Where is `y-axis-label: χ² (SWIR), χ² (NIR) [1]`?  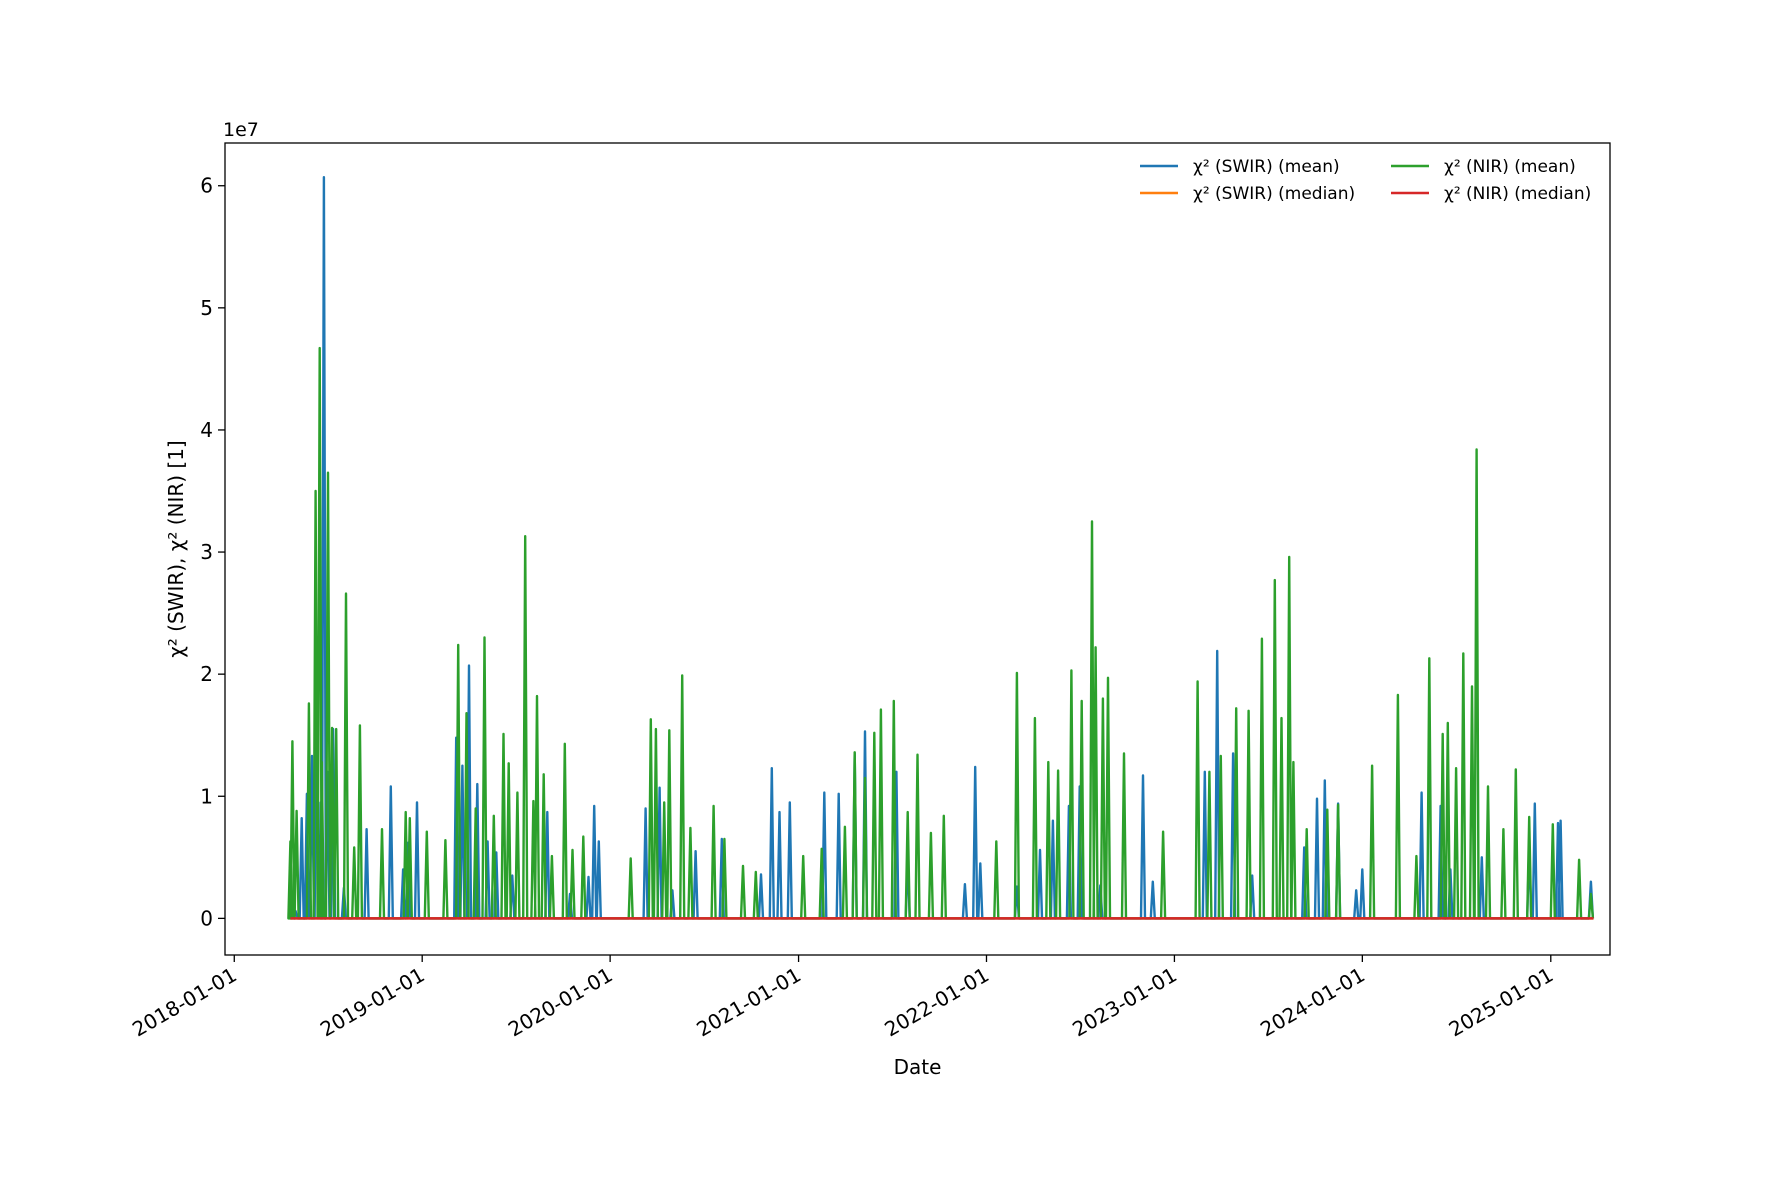
y-axis-label: χ² (SWIR), χ² (NIR) [1] is located at coordinates (176, 549).